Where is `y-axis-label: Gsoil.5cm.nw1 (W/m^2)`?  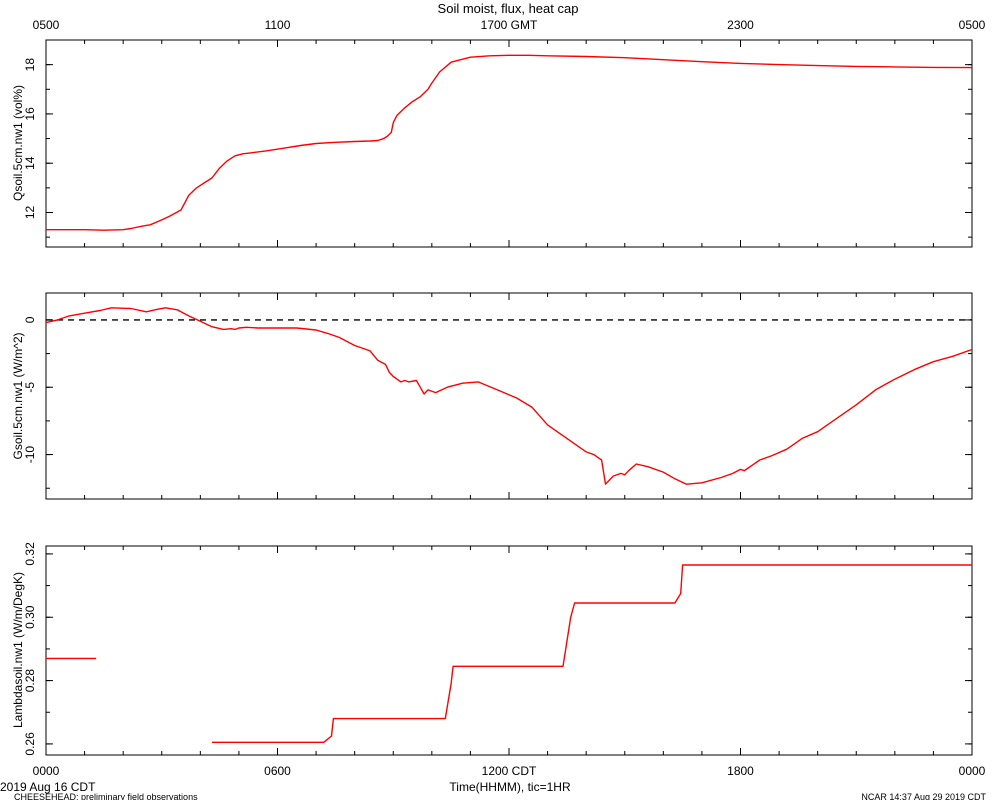 y-axis-label: Gsoil.5cm.nw1 (W/m^2) is located at coordinates (18, 396).